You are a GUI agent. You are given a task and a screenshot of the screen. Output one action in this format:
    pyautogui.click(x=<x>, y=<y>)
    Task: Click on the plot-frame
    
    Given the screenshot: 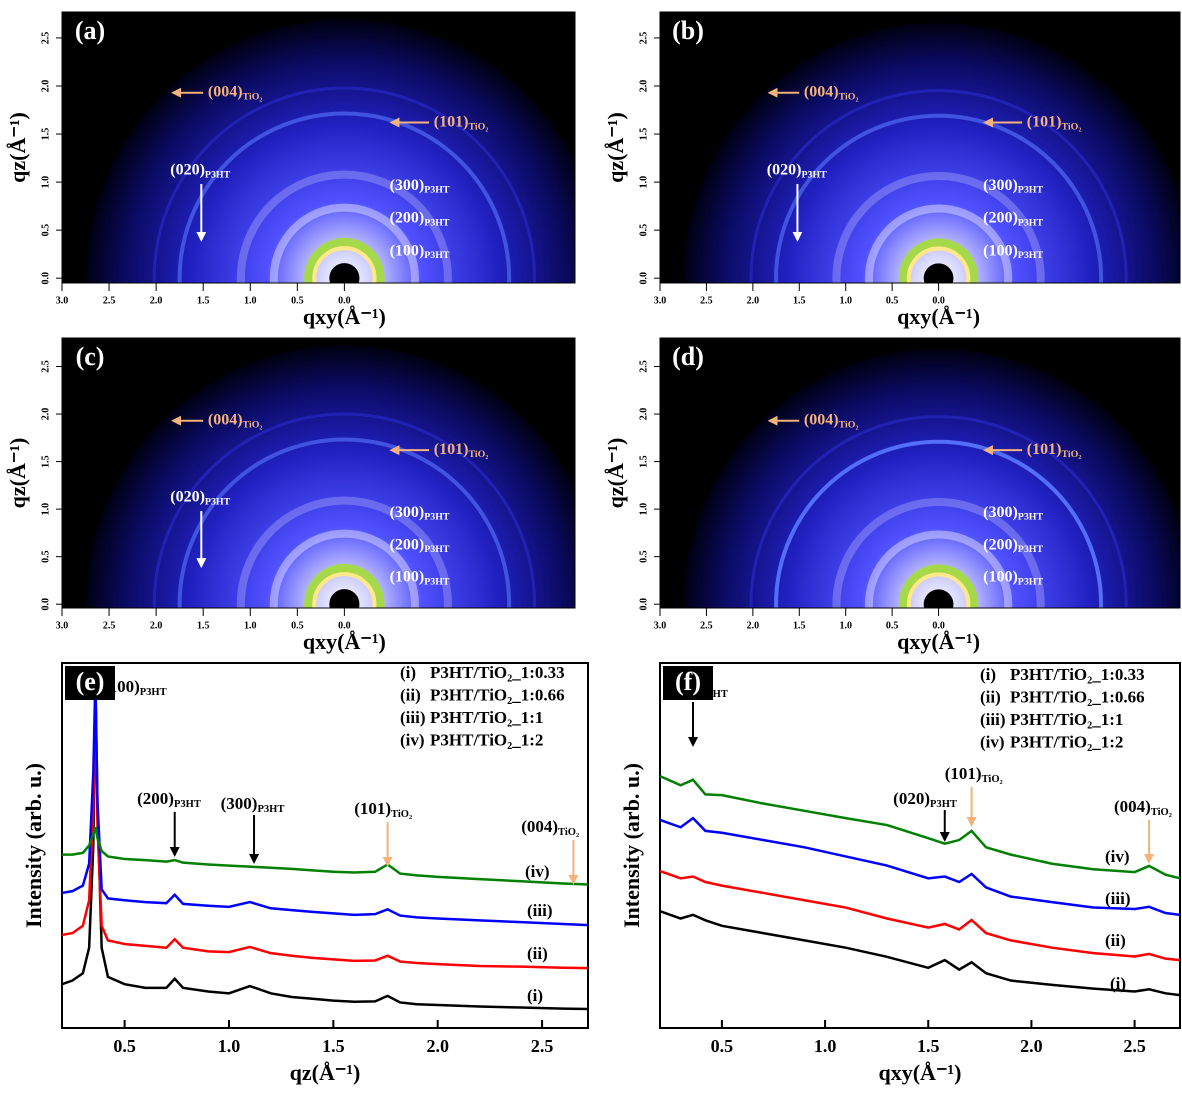 What is the action you would take?
    pyautogui.click(x=325, y=845)
    